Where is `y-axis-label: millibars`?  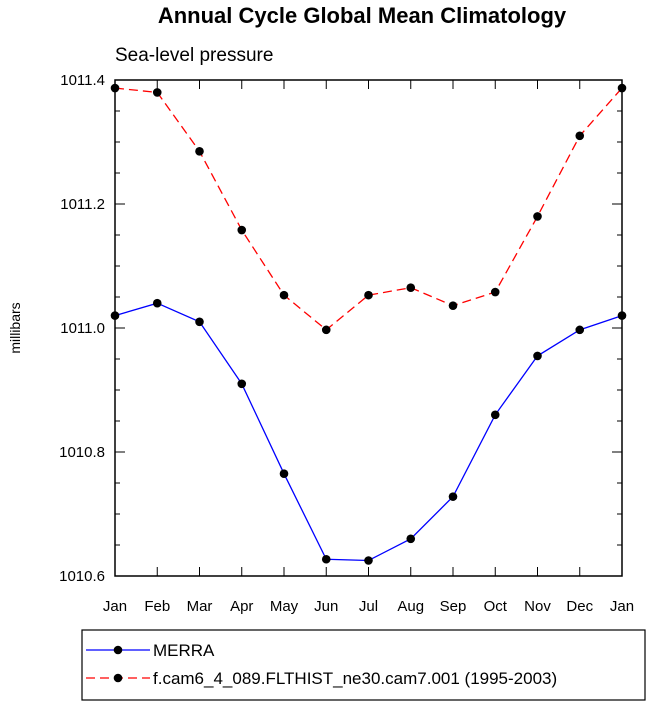
y-axis-label: millibars is located at coordinates (15, 327).